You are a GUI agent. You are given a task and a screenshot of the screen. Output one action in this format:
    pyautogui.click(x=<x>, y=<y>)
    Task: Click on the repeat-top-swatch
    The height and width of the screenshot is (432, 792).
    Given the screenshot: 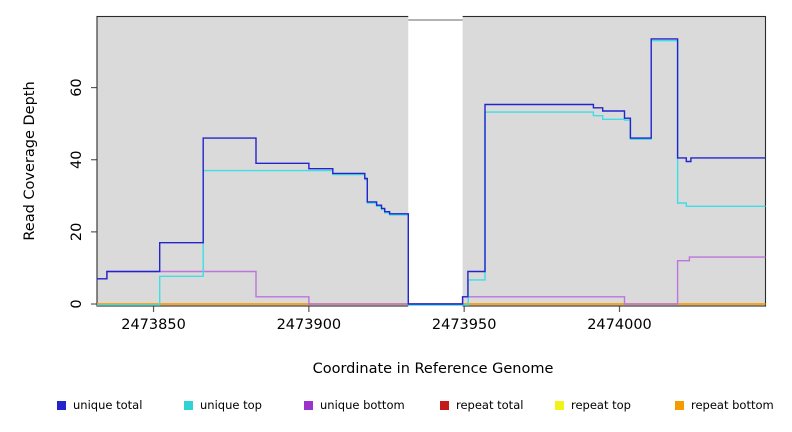 What is the action you would take?
    pyautogui.click(x=559, y=405)
    